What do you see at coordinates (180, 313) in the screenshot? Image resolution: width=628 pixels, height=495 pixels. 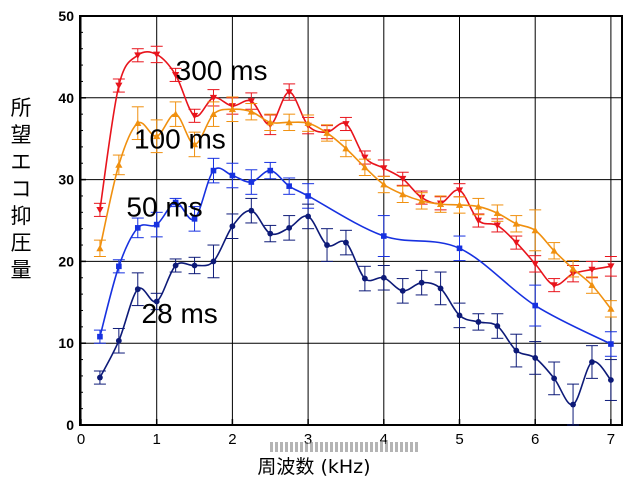 I see `series-label: 28 ms` at bounding box center [180, 313].